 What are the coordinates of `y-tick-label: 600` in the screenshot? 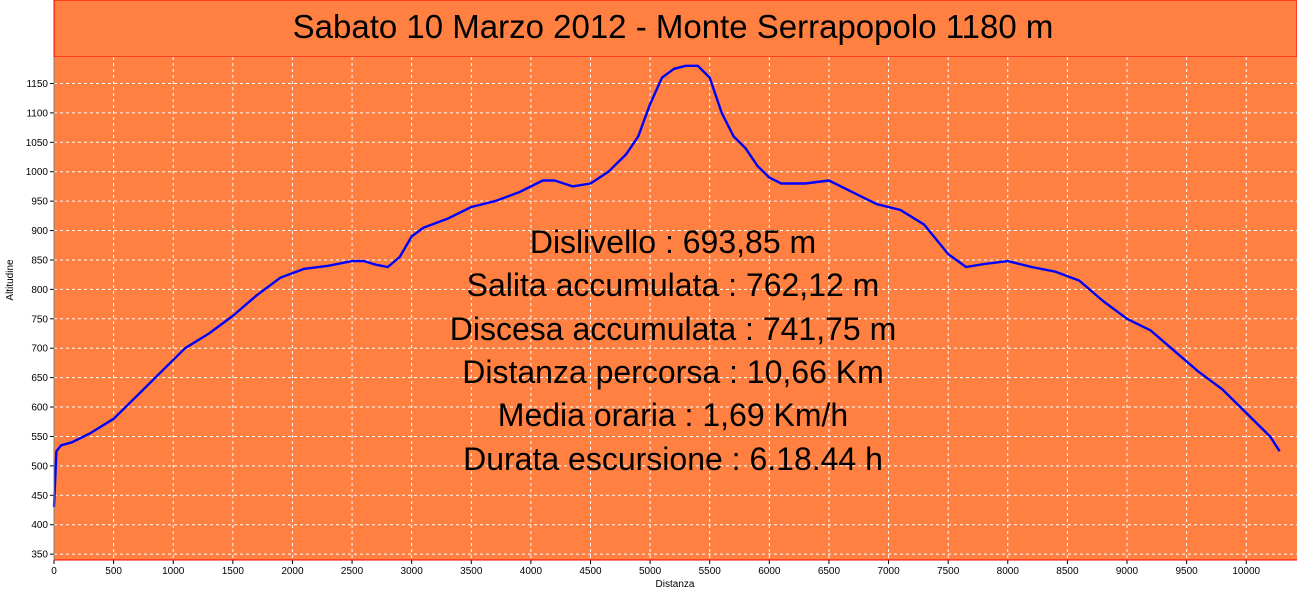 It's located at (39, 408).